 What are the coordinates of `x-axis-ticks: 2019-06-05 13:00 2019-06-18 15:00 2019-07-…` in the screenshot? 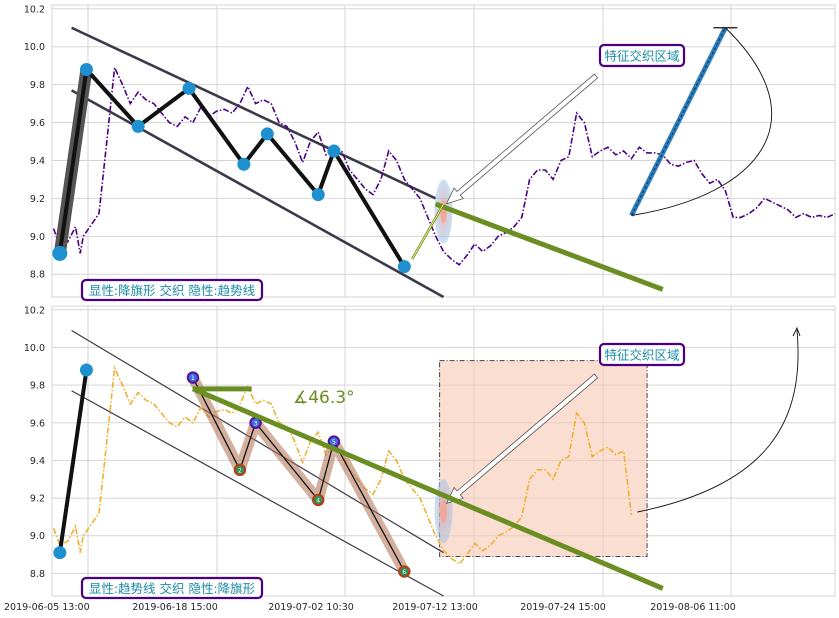 It's located at (370, 607).